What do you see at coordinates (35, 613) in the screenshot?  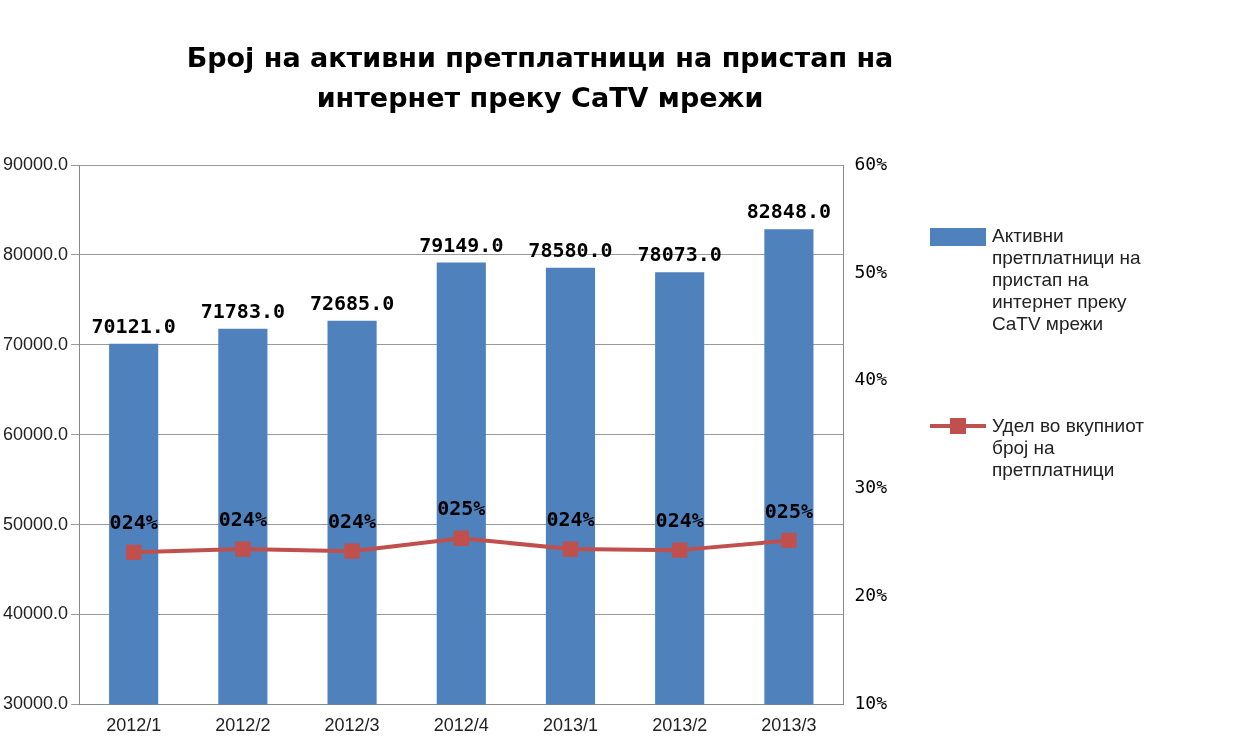 I see `y-tick-label: 40000.0` at bounding box center [35, 613].